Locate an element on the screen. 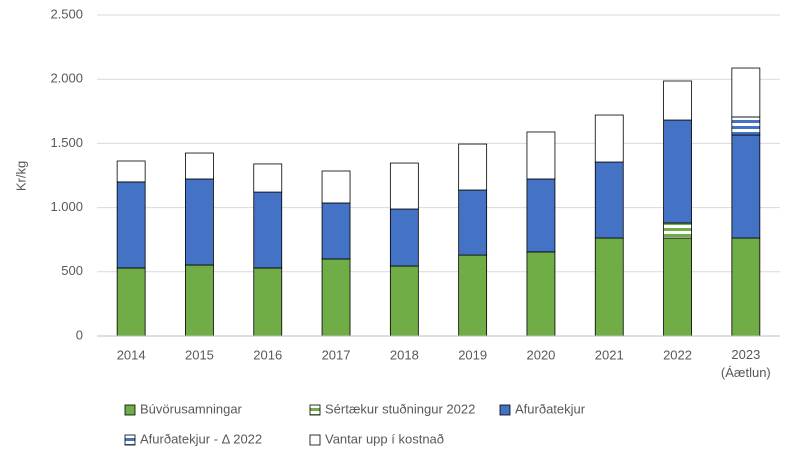  x-tick-label: 2022 is located at coordinates (677, 354).